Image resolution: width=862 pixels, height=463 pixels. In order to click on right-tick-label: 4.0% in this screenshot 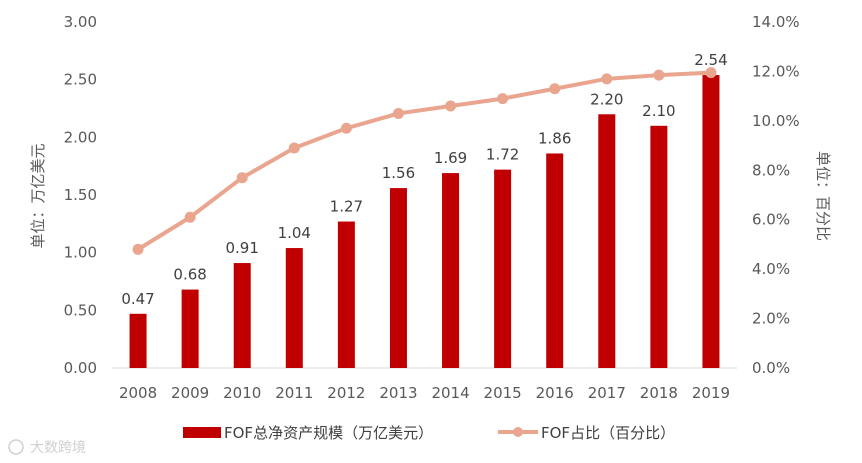, I will do `click(771, 269)`.